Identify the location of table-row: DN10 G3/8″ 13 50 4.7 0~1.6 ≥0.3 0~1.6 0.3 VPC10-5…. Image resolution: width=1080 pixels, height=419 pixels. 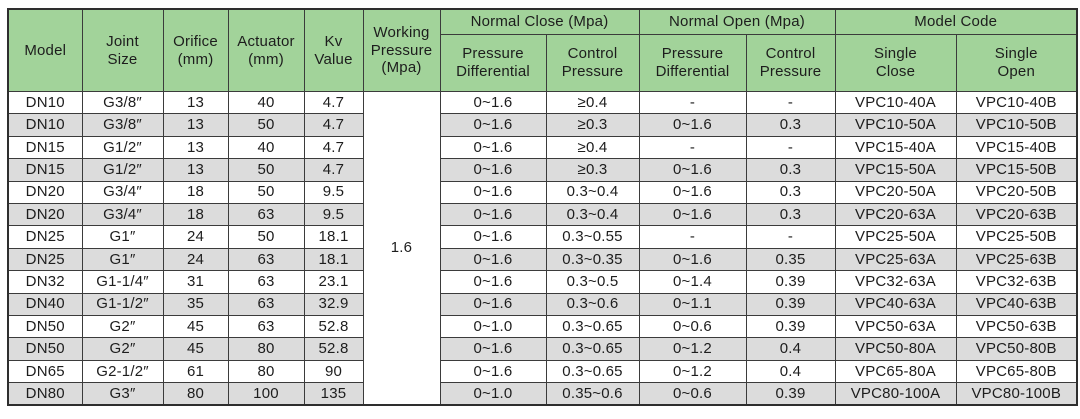
(542, 125).